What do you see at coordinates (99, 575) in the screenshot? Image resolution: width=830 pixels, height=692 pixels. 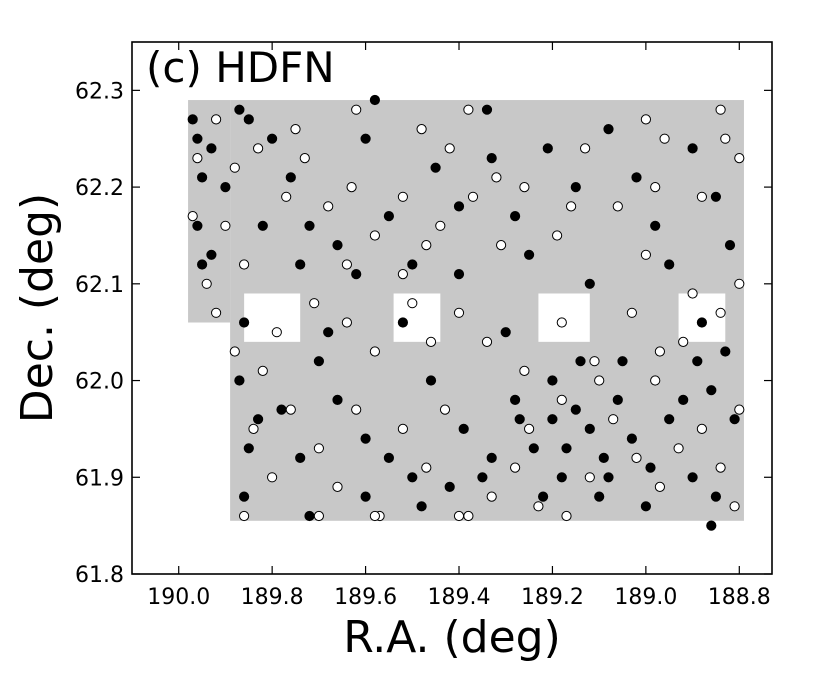 I see `y-tick-label: 61.8` at bounding box center [99, 575].